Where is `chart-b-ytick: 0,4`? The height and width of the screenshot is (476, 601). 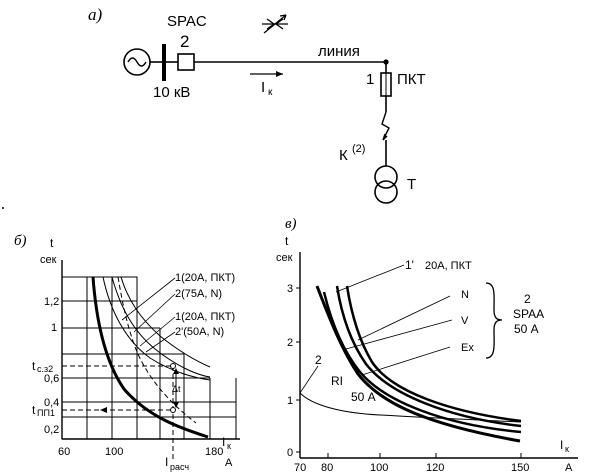
chart-b-ytick: 0,4 is located at coordinates (51, 403).